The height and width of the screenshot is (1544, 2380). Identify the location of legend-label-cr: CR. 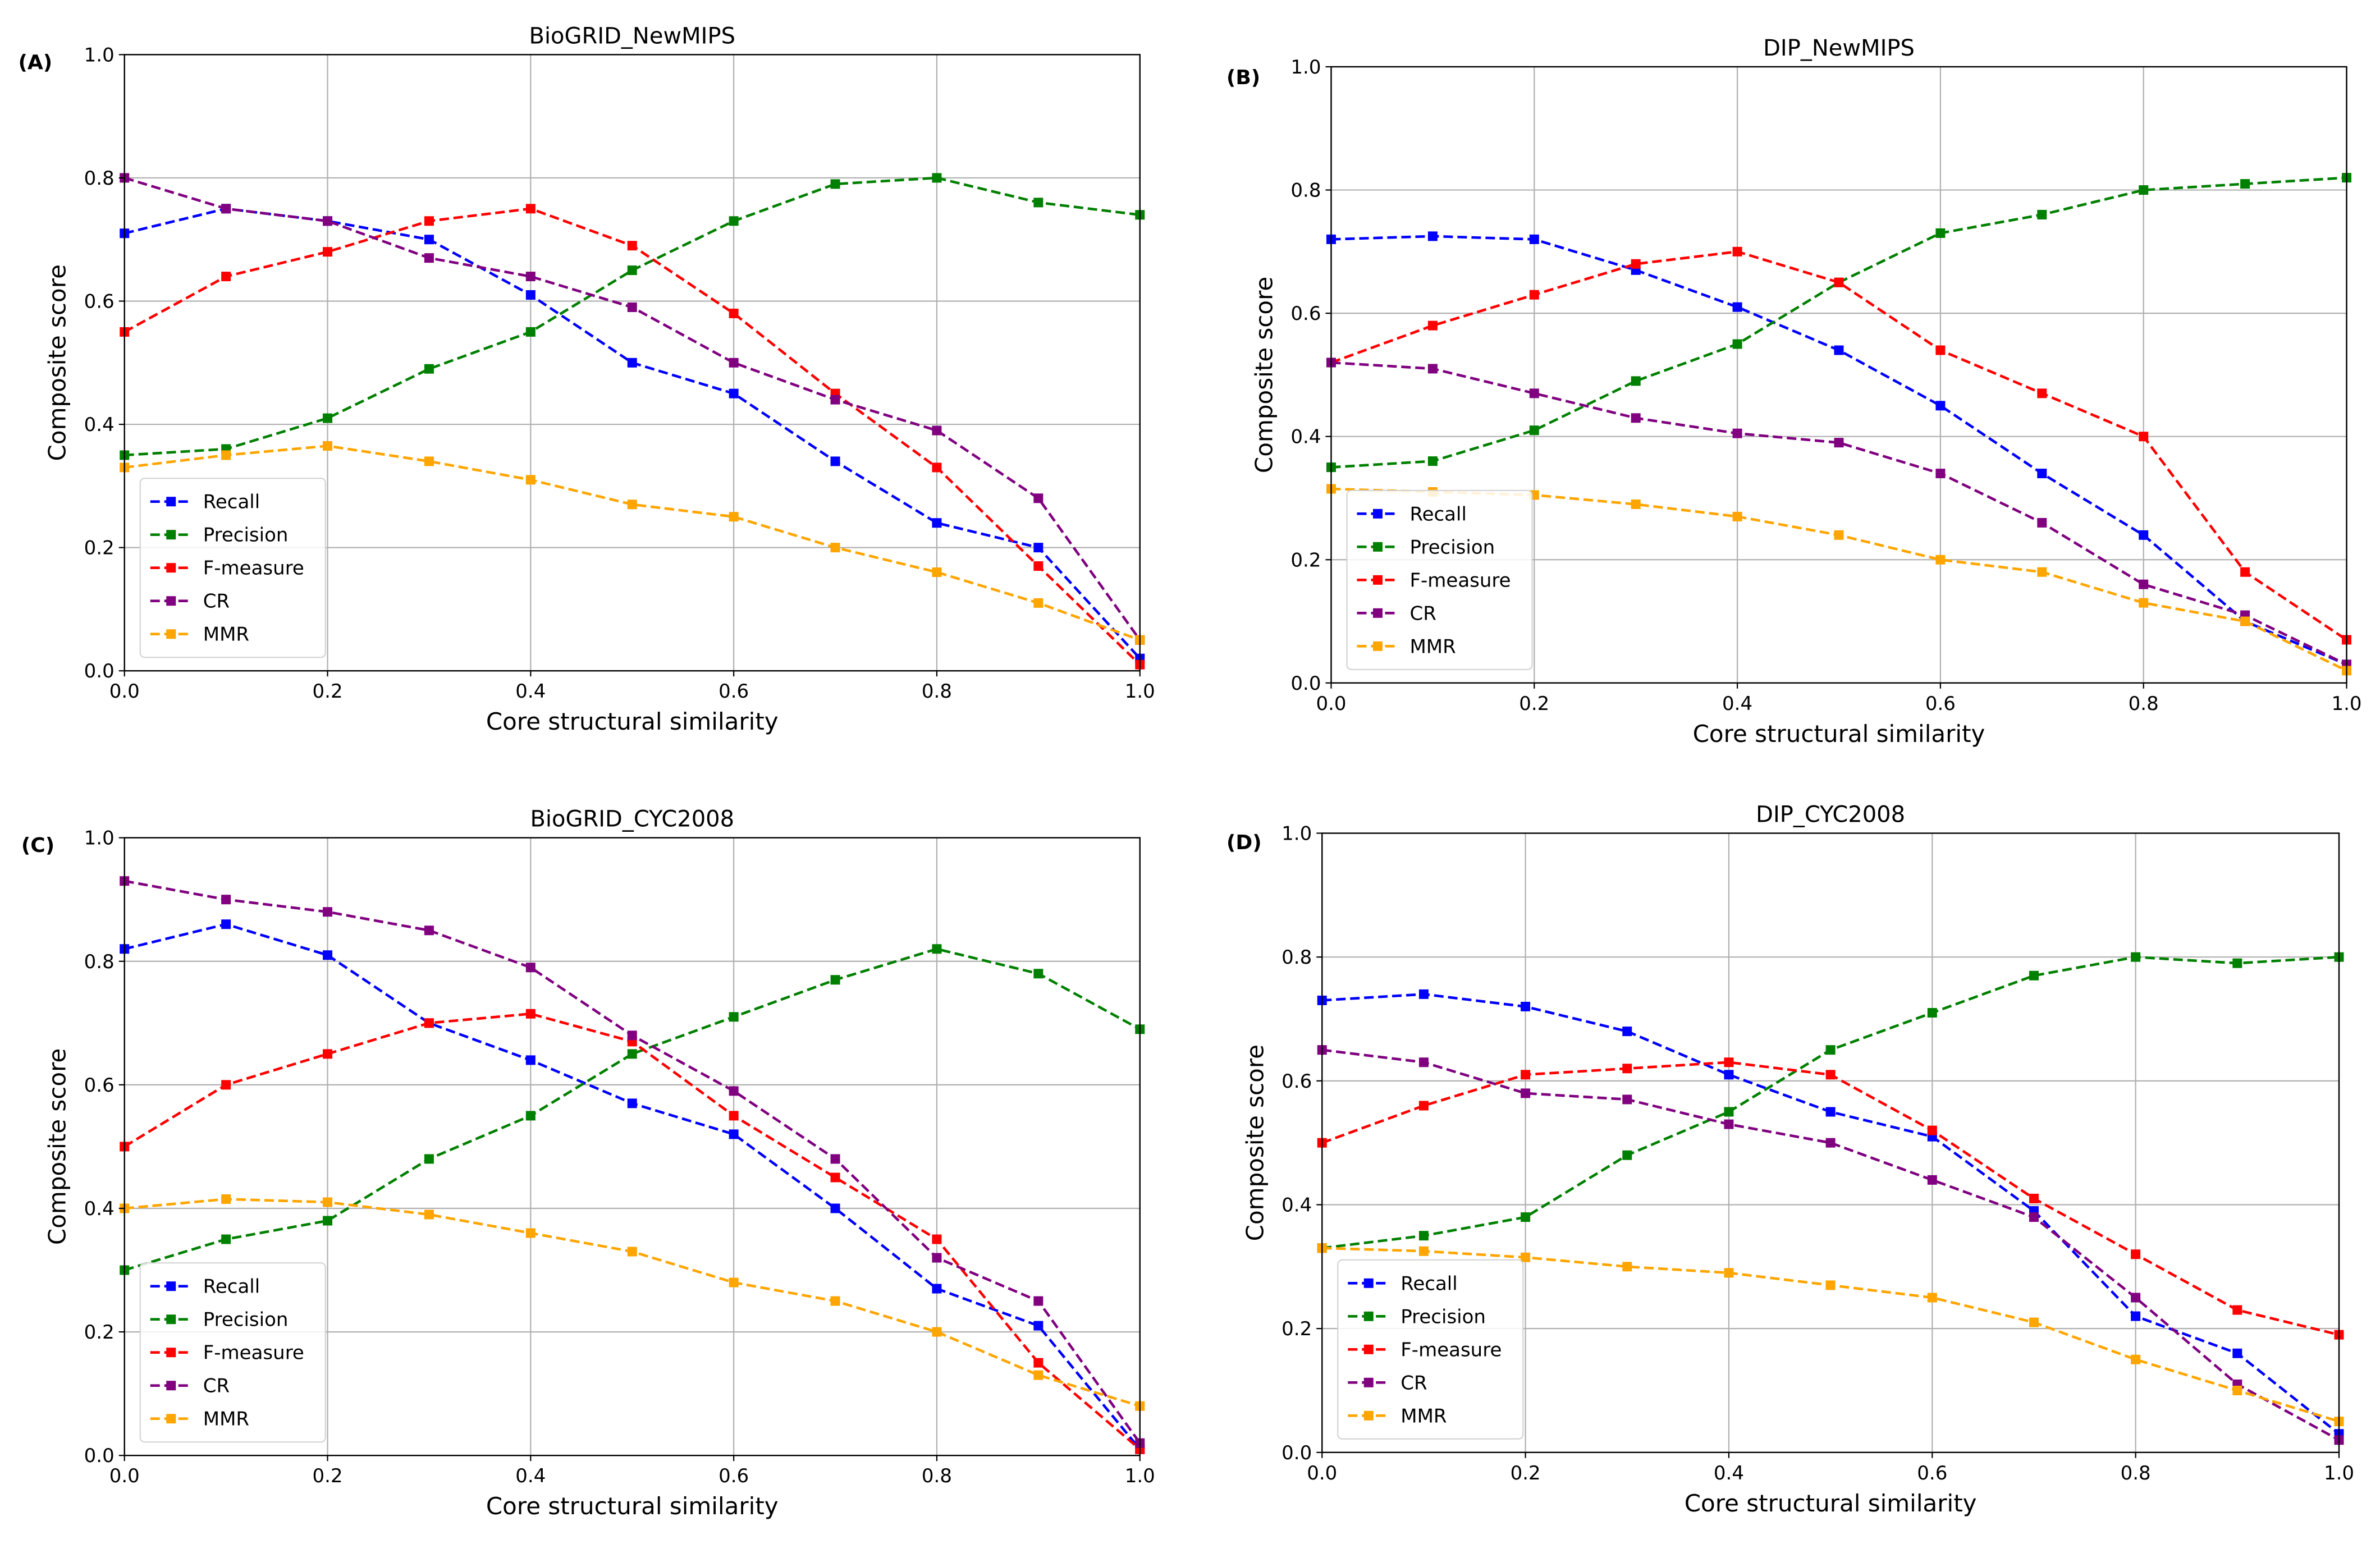
(1423, 613).